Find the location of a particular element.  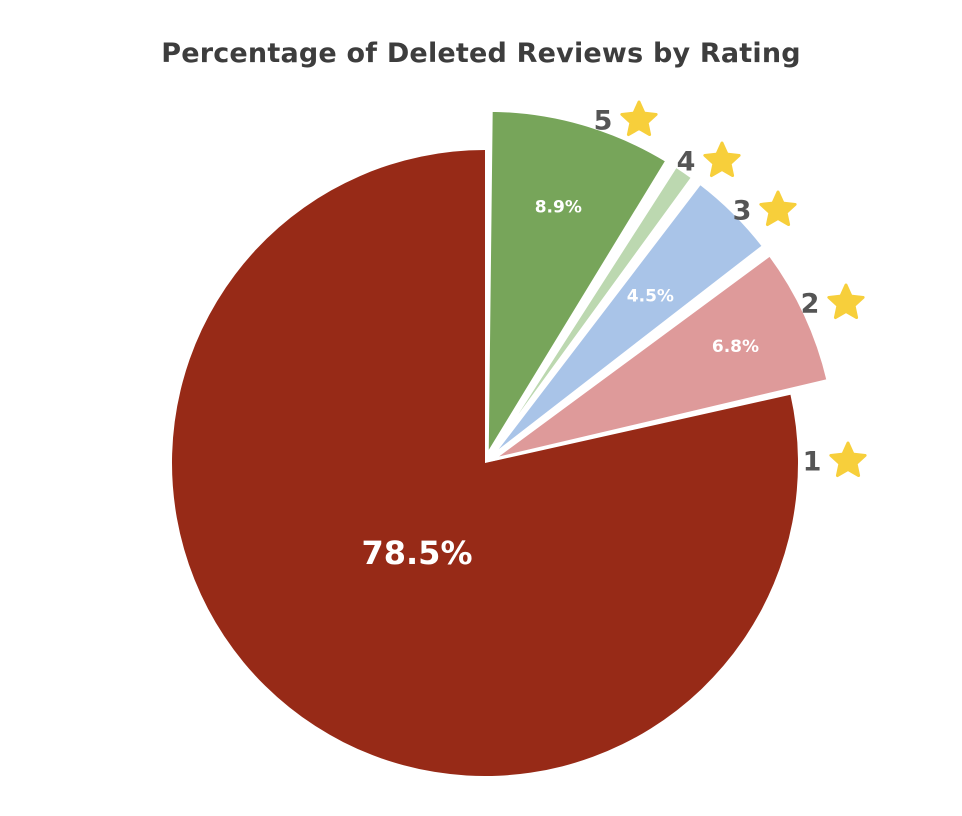

rating-label-3: 3 is located at coordinates (765, 208).